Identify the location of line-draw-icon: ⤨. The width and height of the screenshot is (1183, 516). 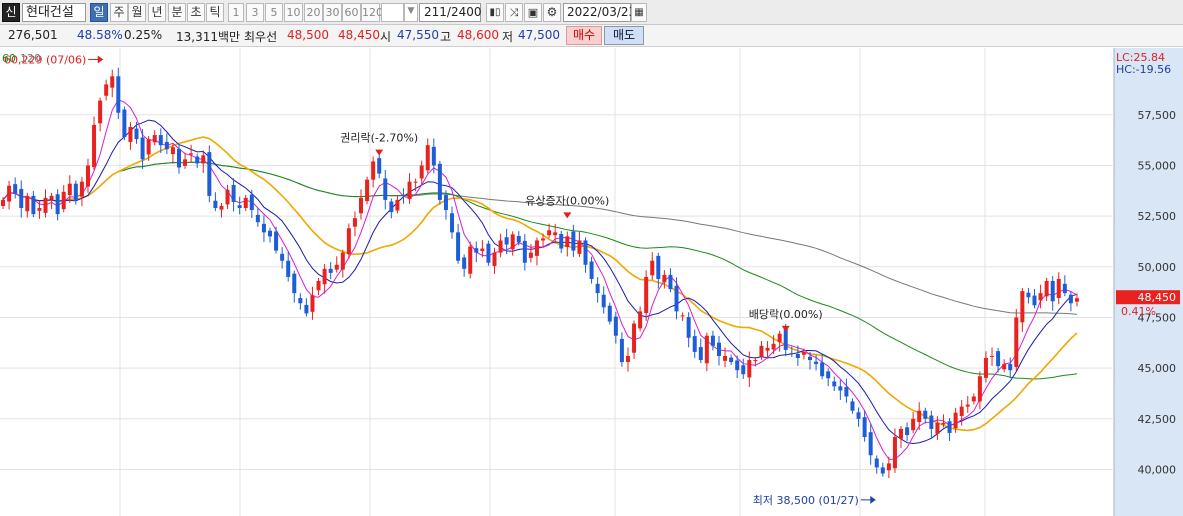
(514, 12).